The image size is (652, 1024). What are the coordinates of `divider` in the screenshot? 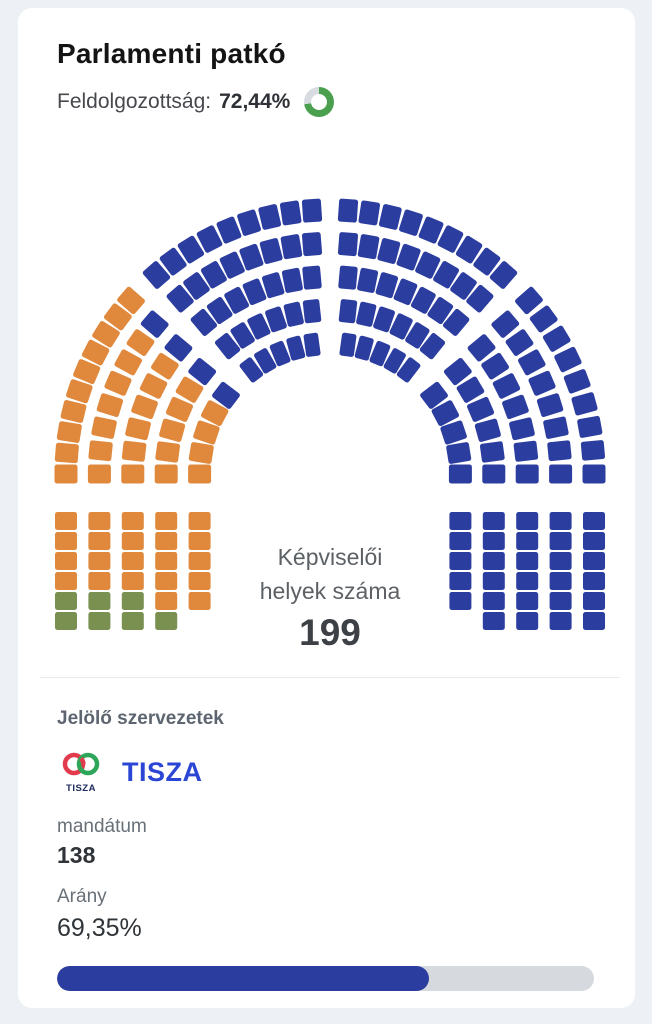 It's located at (330, 677).